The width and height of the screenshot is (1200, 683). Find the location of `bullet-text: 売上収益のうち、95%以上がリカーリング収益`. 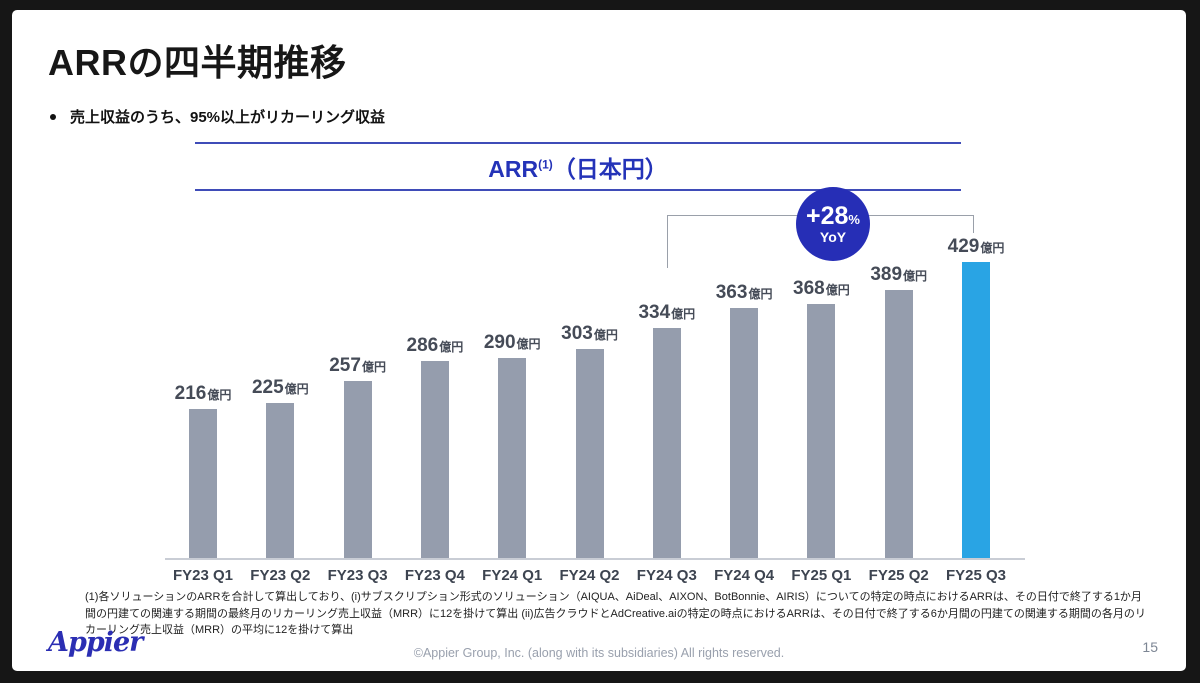

bullet-text: 売上収益のうち、95%以上がリカーリング収益 is located at coordinates (228, 117).